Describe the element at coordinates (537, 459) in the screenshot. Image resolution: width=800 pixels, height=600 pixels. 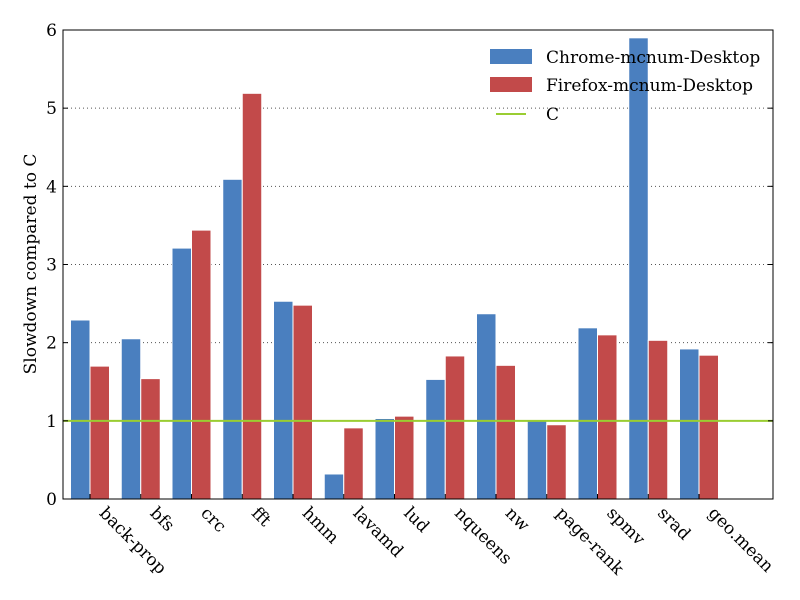
I see `bar-chrome-page-rank` at that location.